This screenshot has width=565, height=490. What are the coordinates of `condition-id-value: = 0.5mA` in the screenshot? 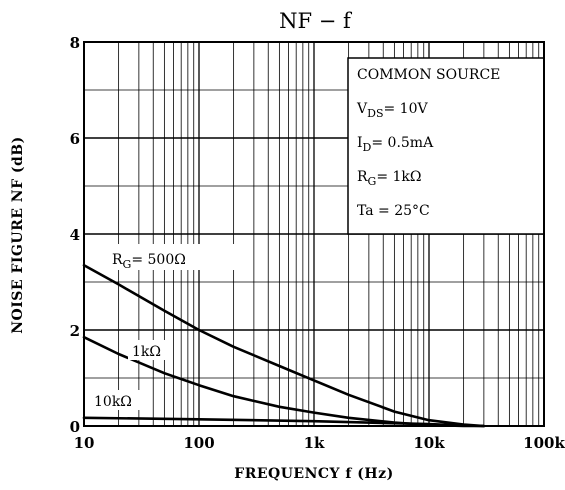 It's located at (402, 143).